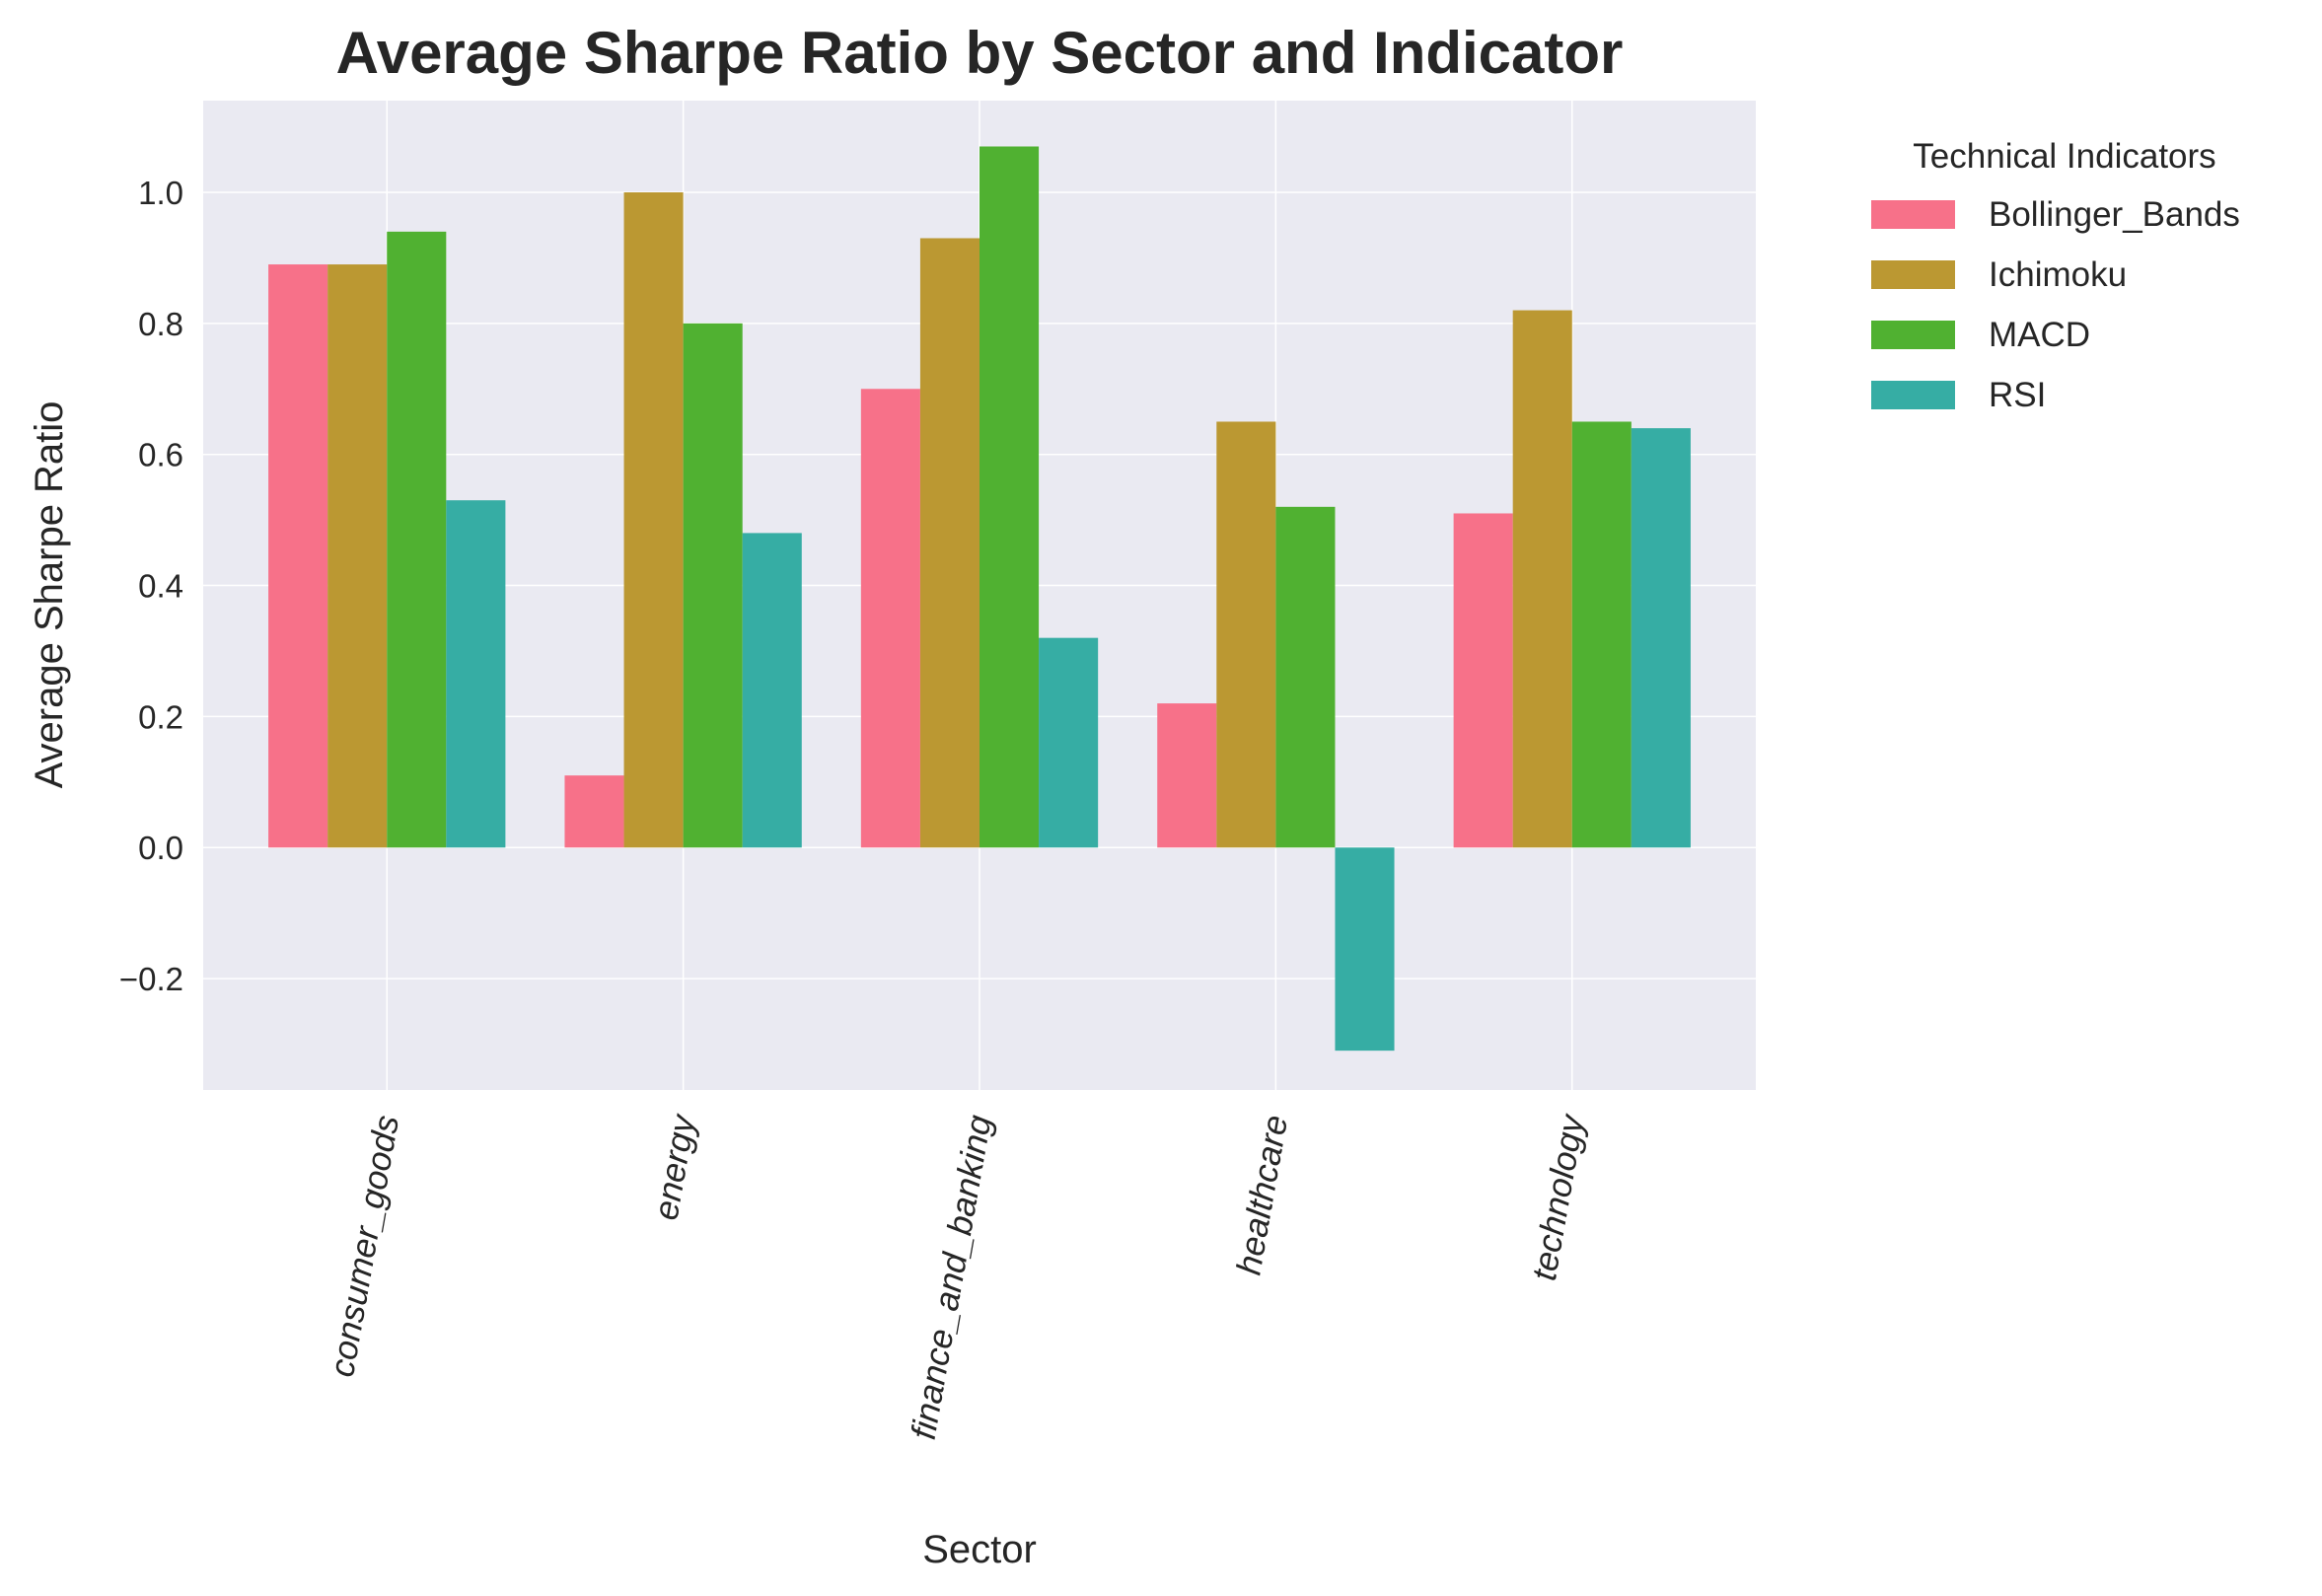 This screenshot has width=2322, height=1596. Describe the element at coordinates (1262, 1195) in the screenshot. I see `x-tick-label: healthcare` at that location.